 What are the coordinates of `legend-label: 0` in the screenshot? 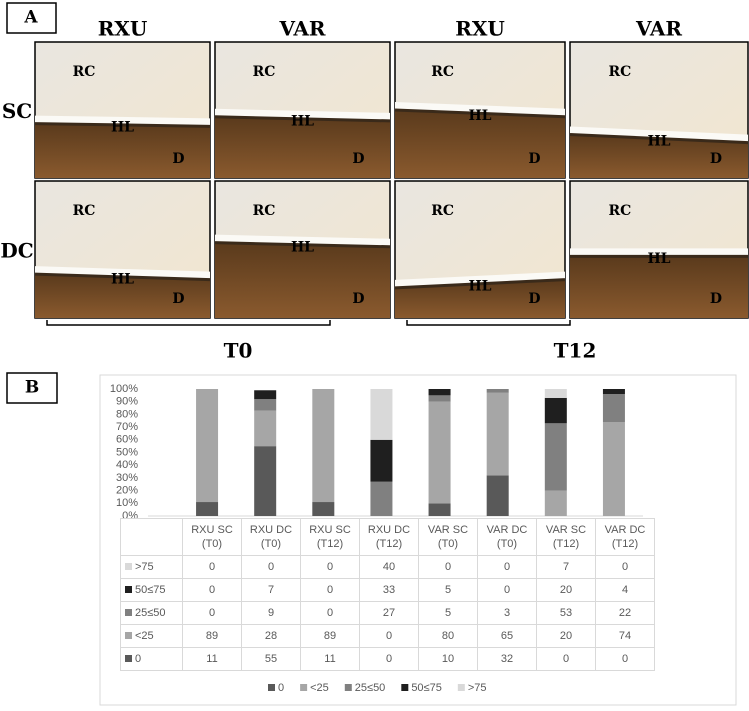 It's located at (281, 688).